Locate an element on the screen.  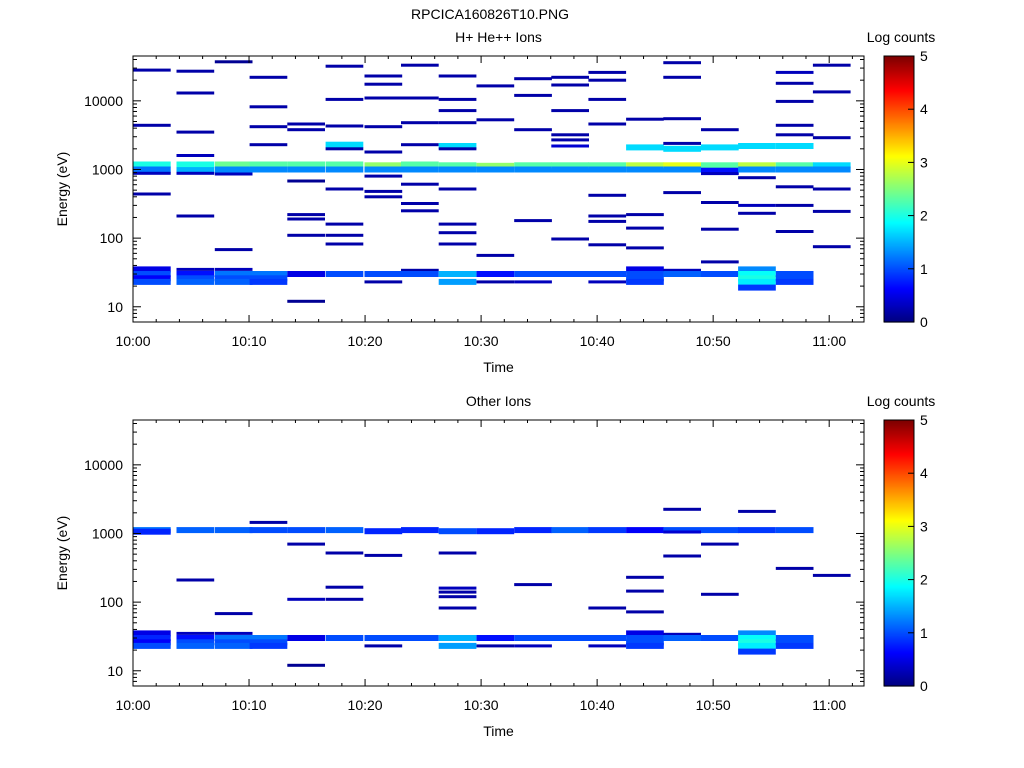
x-tick-label: 10:00 is located at coordinates (132, 341).